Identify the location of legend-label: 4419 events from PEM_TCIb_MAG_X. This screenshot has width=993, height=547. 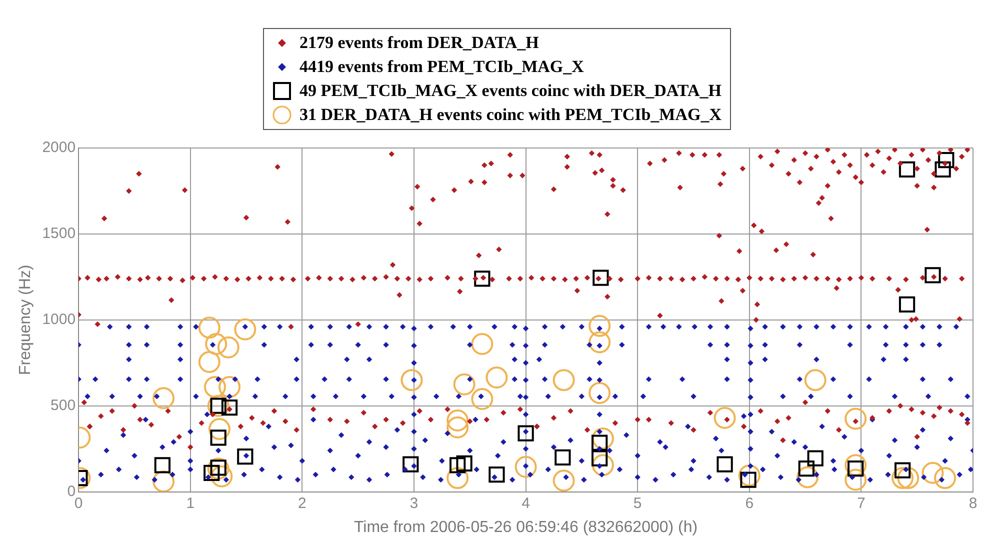
(442, 67).